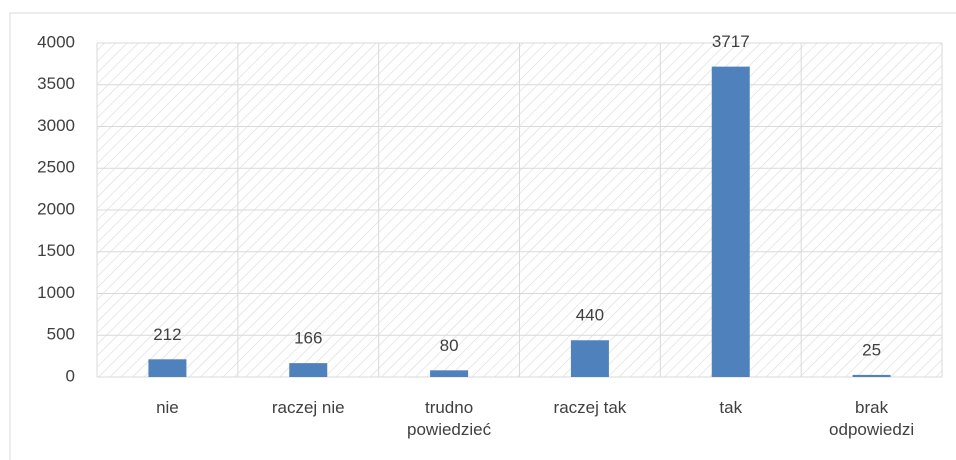 This screenshot has width=956, height=460. Describe the element at coordinates (70, 375) in the screenshot. I see `y-tick-label: 0` at that location.